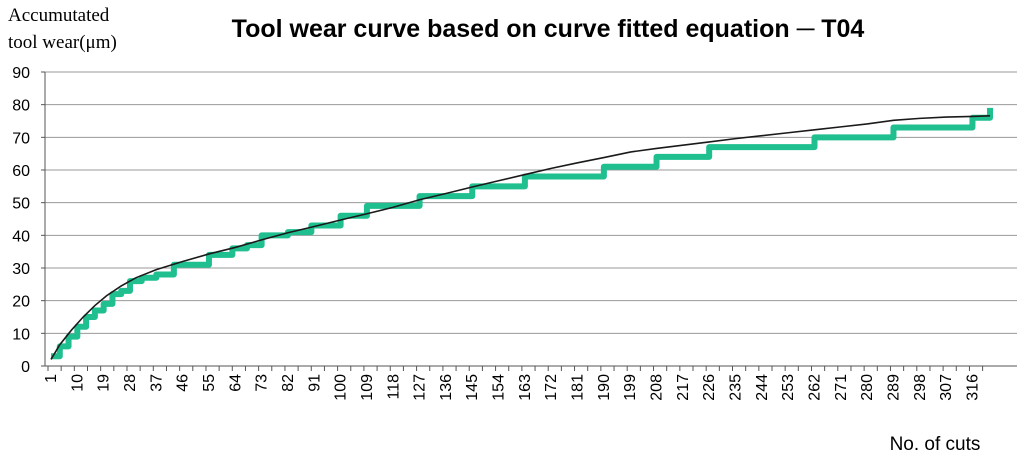 The height and width of the screenshot is (464, 1024). What do you see at coordinates (235, 383) in the screenshot?
I see `x-tick-label: 64` at bounding box center [235, 383].